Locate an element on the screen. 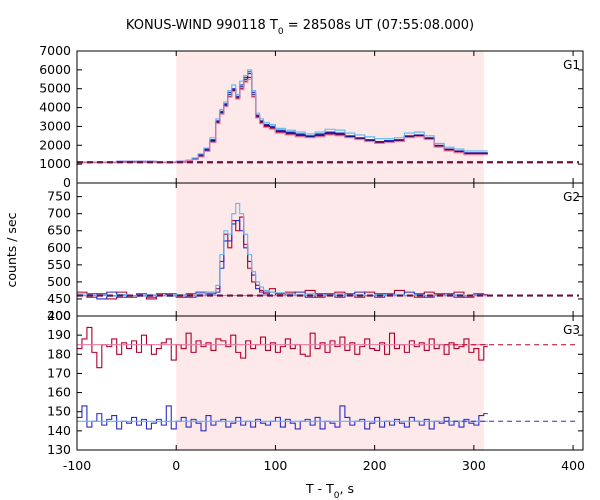 The width and height of the screenshot is (600, 500). xtick-label-4: 300 is located at coordinates (474, 465).